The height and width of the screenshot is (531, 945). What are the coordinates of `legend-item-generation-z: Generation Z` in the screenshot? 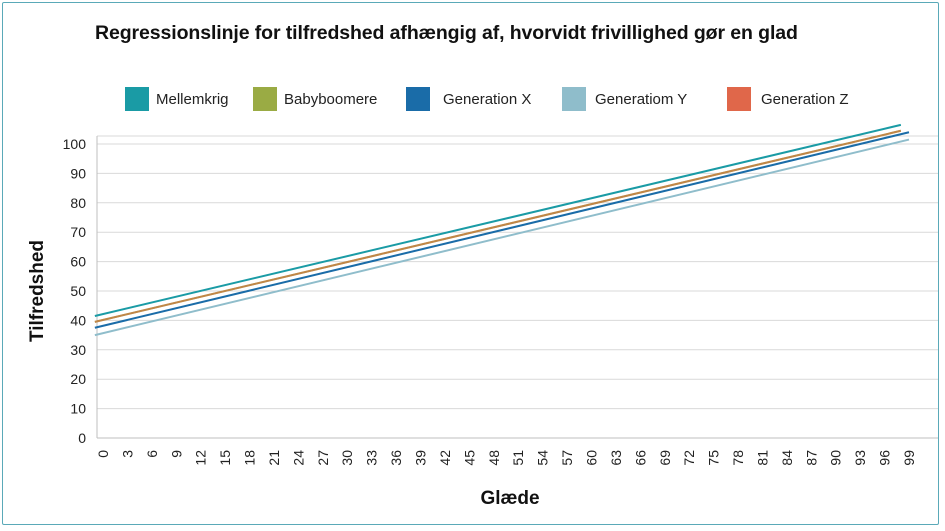 It's located at (788, 99).